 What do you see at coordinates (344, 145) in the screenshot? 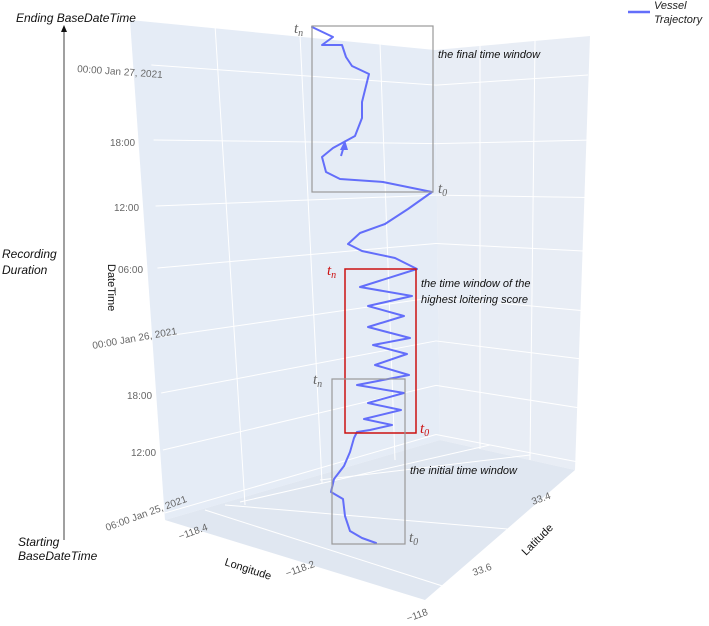
I see `trajectory-arrowhead` at bounding box center [344, 145].